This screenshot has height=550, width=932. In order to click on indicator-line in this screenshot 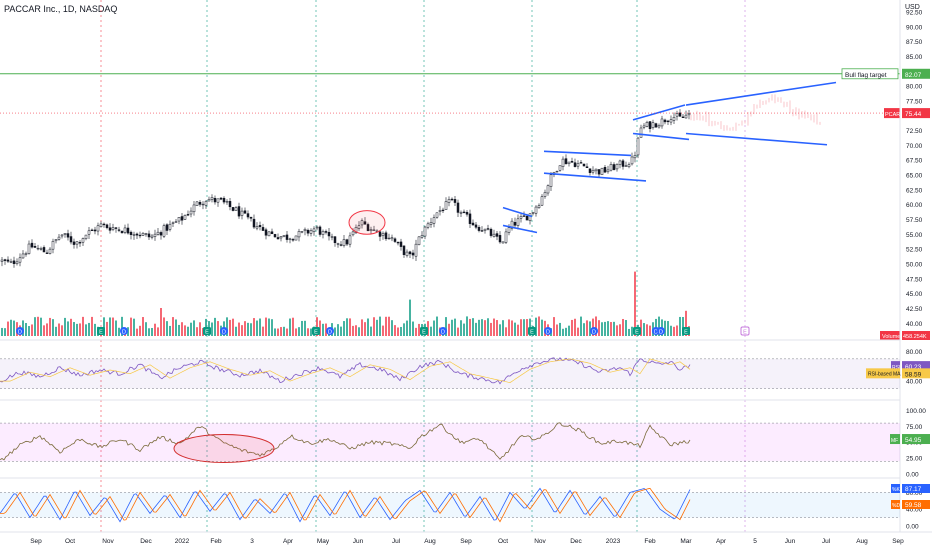, I will do `click(345, 441)`.